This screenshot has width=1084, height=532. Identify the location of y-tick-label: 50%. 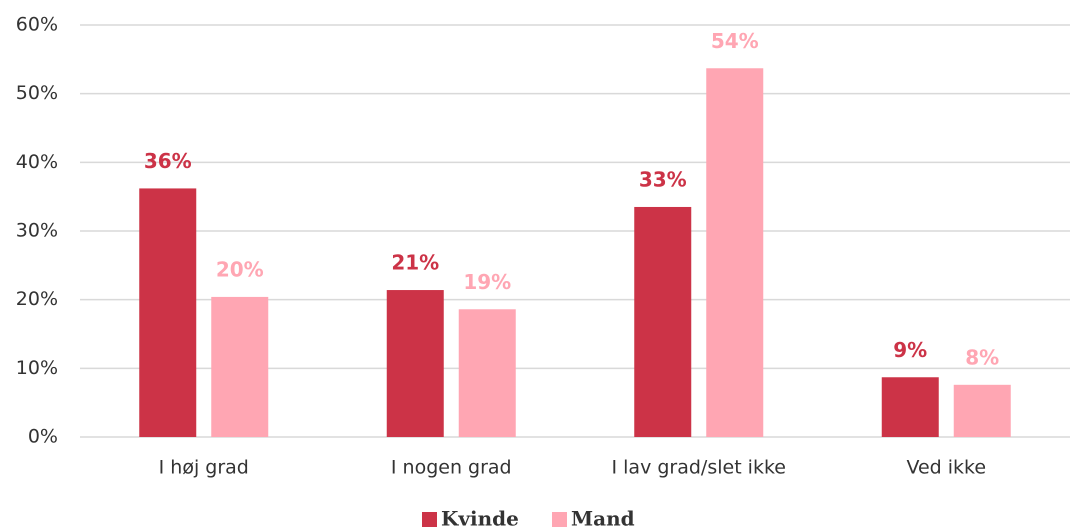
(37, 93).